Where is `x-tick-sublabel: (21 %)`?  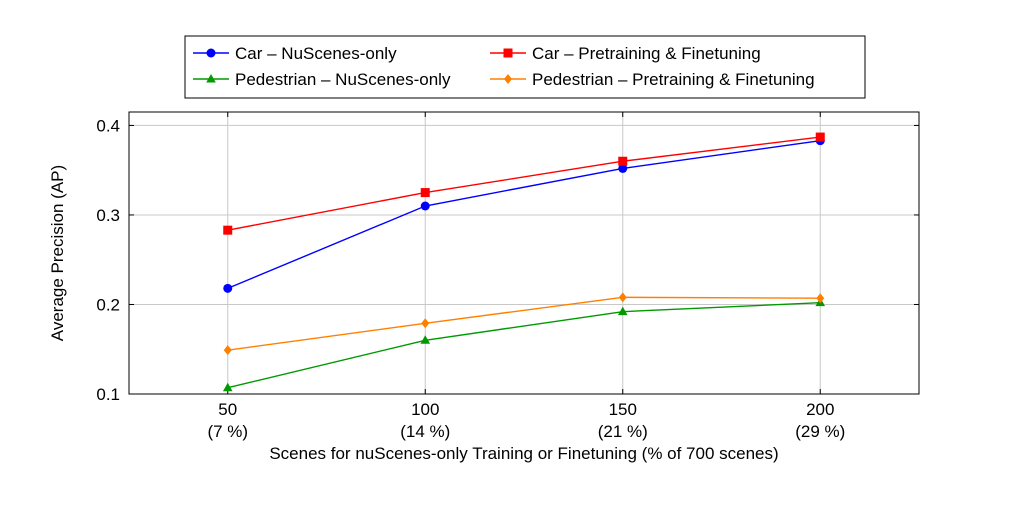
x-tick-sublabel: (21 %) is located at coordinates (623, 431).